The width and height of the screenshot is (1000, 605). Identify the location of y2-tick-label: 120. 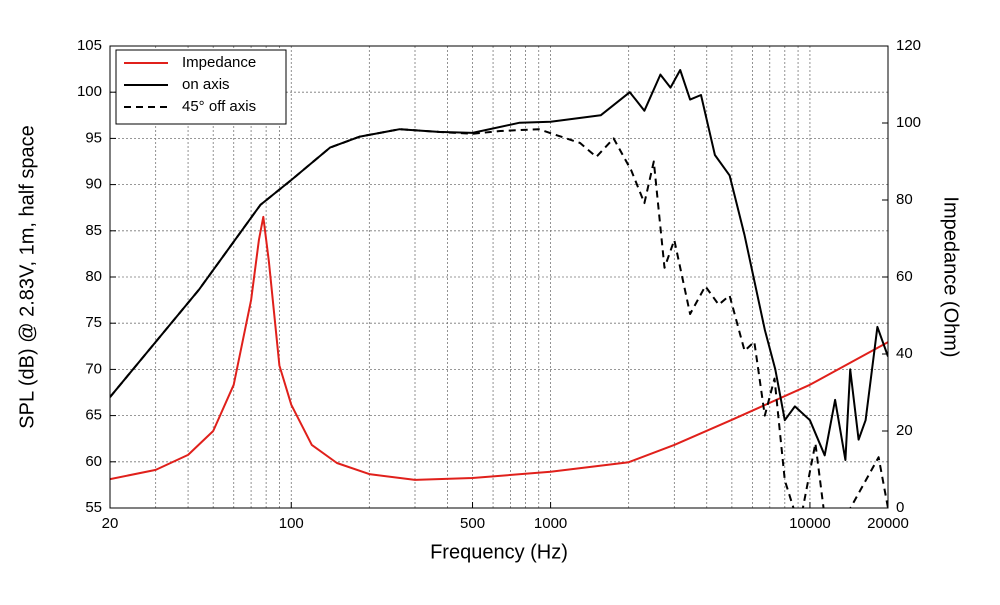
(908, 45).